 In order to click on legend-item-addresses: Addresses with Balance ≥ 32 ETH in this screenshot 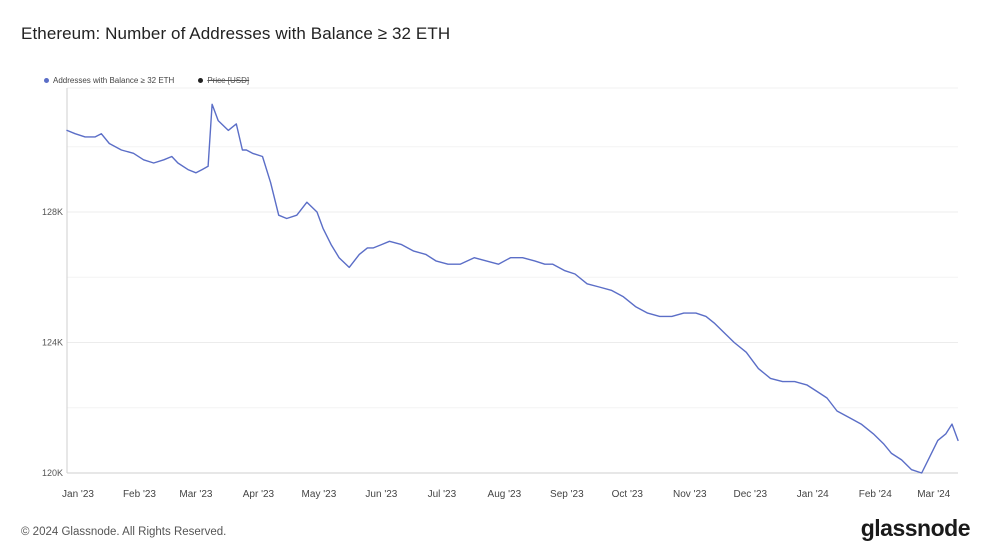, I will do `click(109, 80)`.